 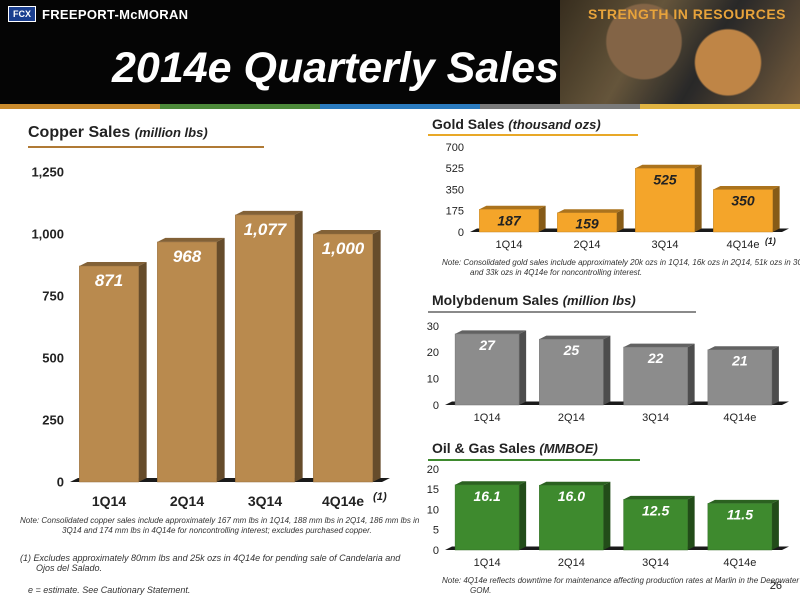 I want to click on oilgas-title-underline, so click(x=534, y=460).